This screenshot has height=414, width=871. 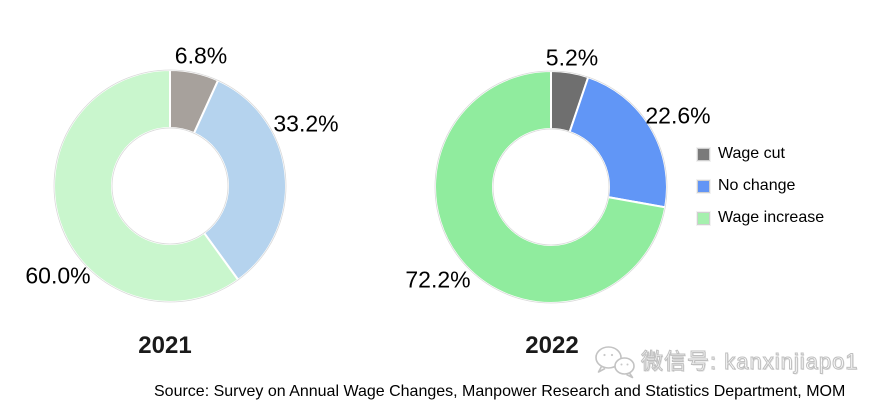 I want to click on data-label-2022-wage-cut: 5.2%, so click(x=572, y=57).